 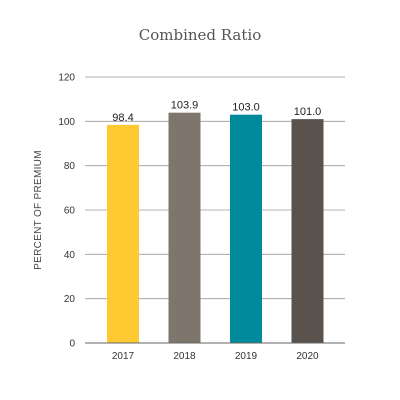 I want to click on y-tick-label: 40, so click(x=70, y=255).